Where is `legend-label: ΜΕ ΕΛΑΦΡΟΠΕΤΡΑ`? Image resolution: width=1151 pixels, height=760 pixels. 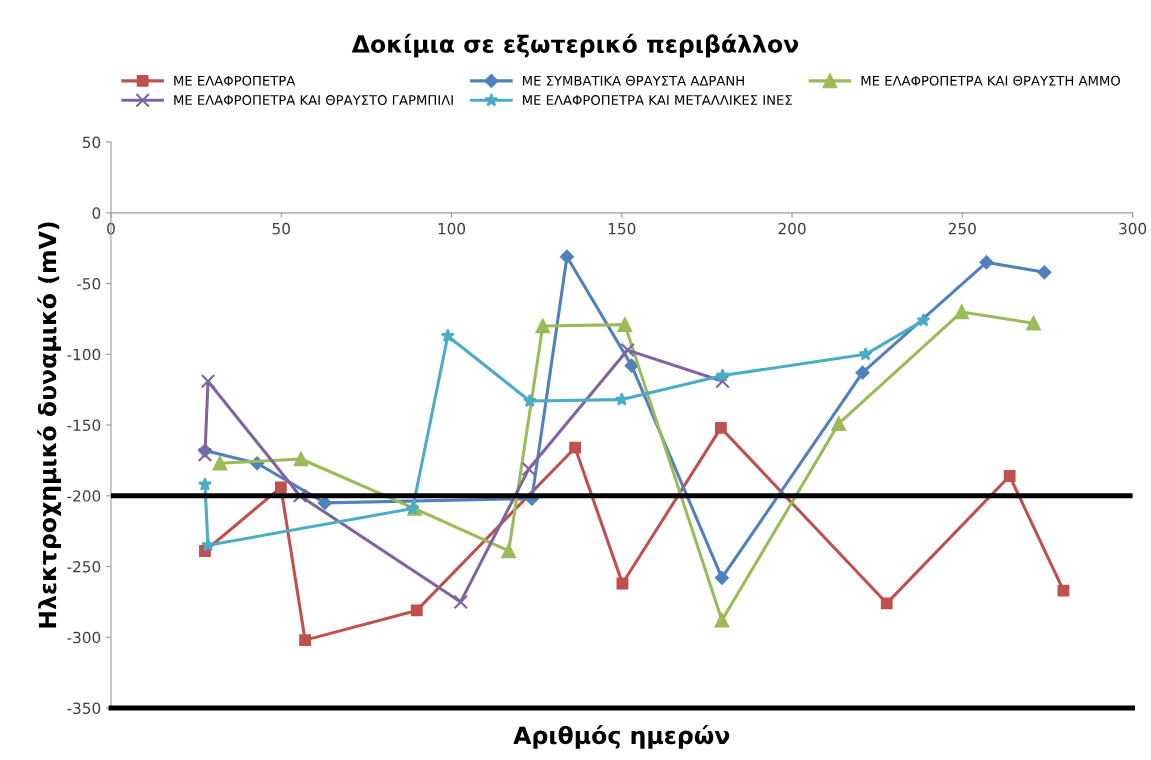
legend-label: ΜΕ ΕΛΑΦΡΟΠΕΤΡΑ is located at coordinates (235, 80).